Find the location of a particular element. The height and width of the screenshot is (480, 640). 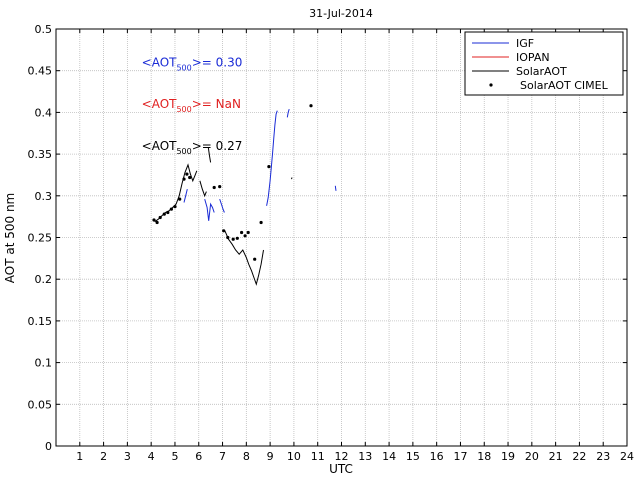

x-tick-label: 21 is located at coordinates (556, 456).